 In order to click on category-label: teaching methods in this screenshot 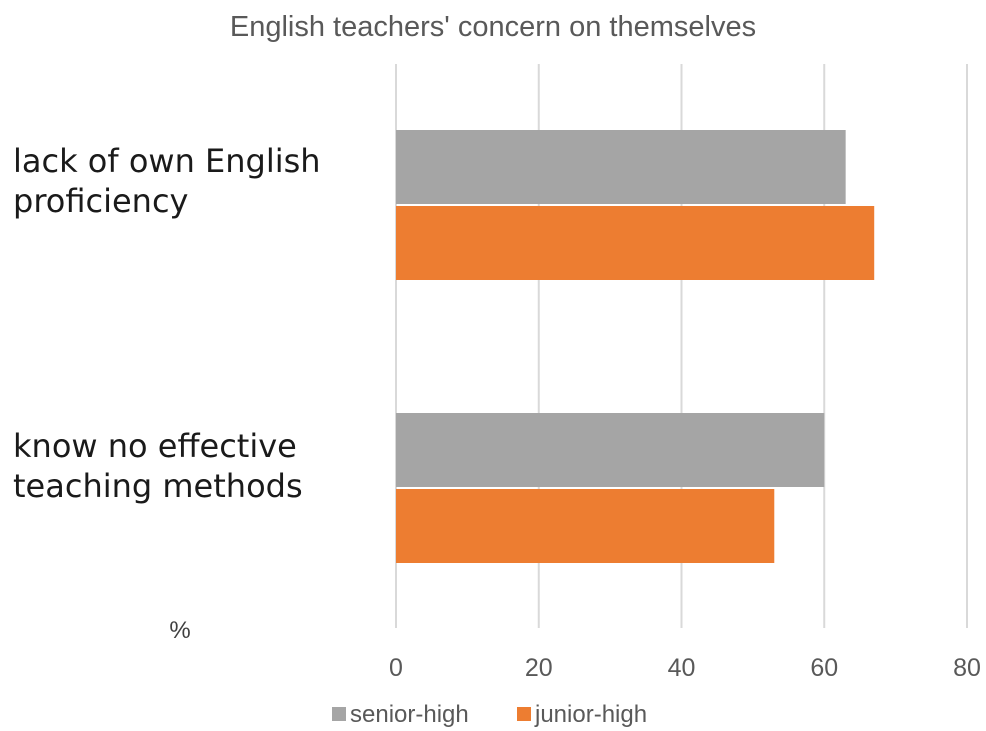, I will do `click(158, 486)`.